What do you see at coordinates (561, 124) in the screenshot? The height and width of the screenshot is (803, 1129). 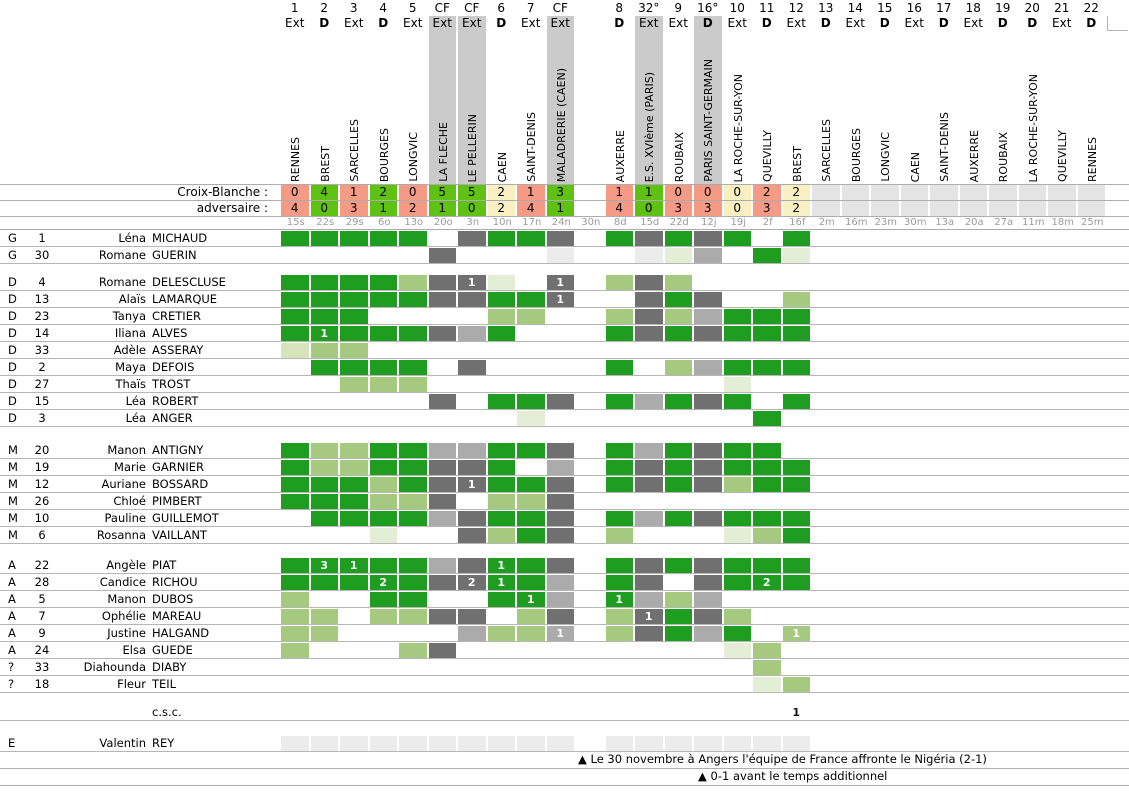 I see `opponent-name: MALADRERIE (CAEN)` at bounding box center [561, 124].